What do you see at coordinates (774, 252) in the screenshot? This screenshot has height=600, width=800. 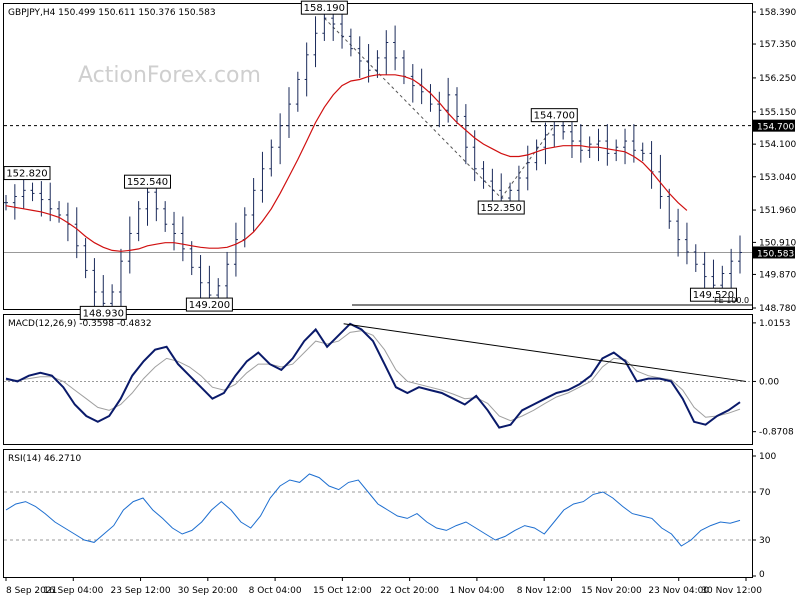 I see `current-price-tag-box` at bounding box center [774, 252].